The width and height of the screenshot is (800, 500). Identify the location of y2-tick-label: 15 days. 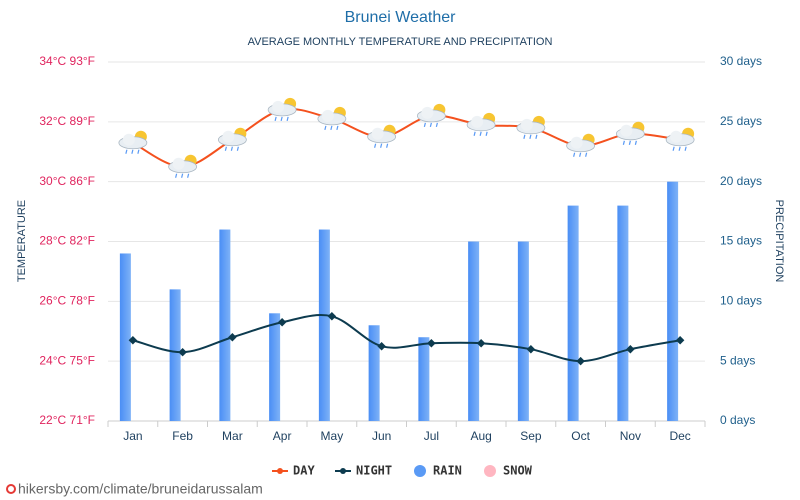
(741, 241).